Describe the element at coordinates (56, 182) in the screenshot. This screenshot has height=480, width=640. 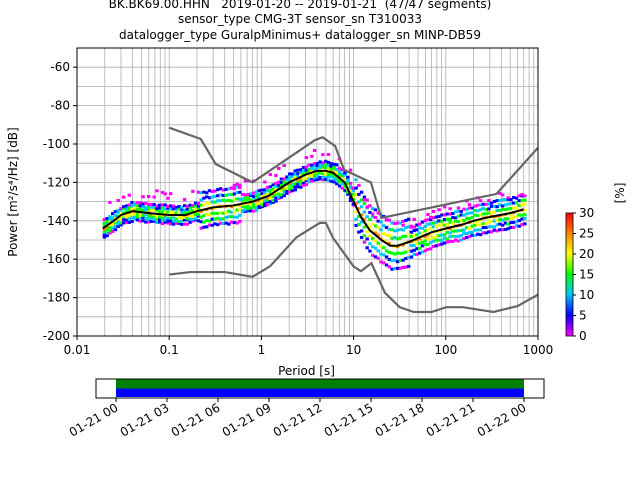
I see `y-tick-label: -120` at that location.